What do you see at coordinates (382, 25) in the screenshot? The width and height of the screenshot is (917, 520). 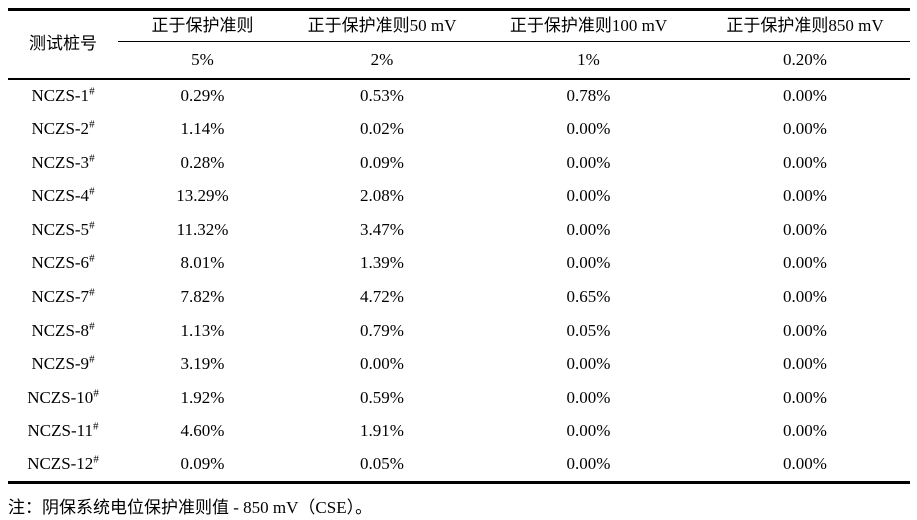 I see `criteria-header-50mv: 正于保护准则50 mV` at bounding box center [382, 25].